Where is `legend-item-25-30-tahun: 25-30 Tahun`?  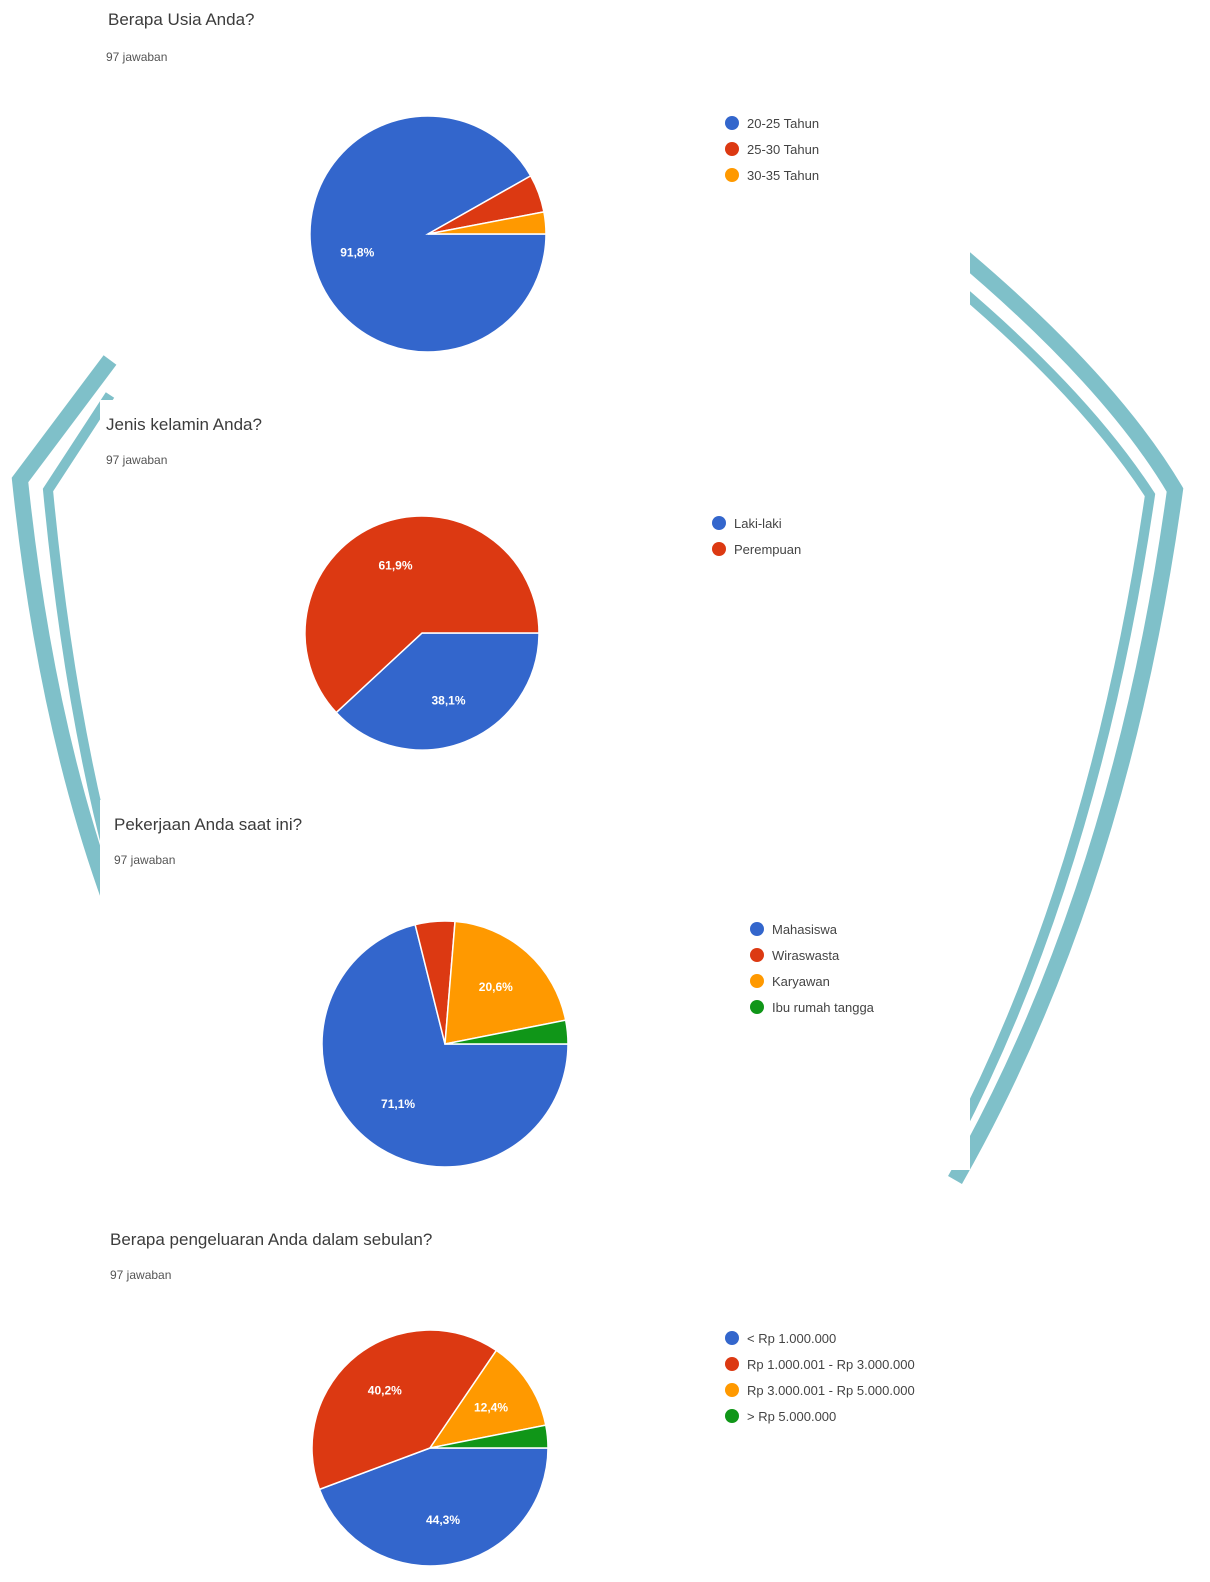
legend-item-25-30-tahun: 25-30 Tahun is located at coordinates (772, 149).